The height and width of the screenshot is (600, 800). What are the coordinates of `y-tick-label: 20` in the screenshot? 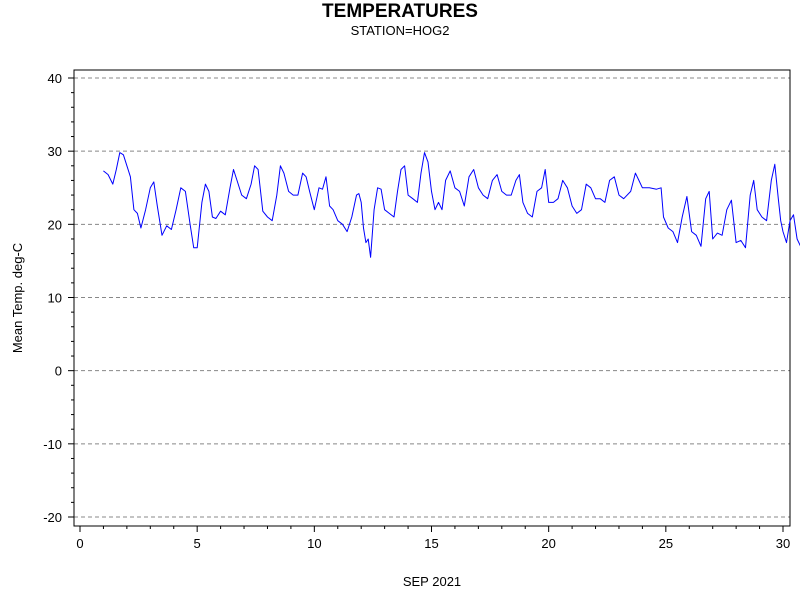 It's located at (55, 224).